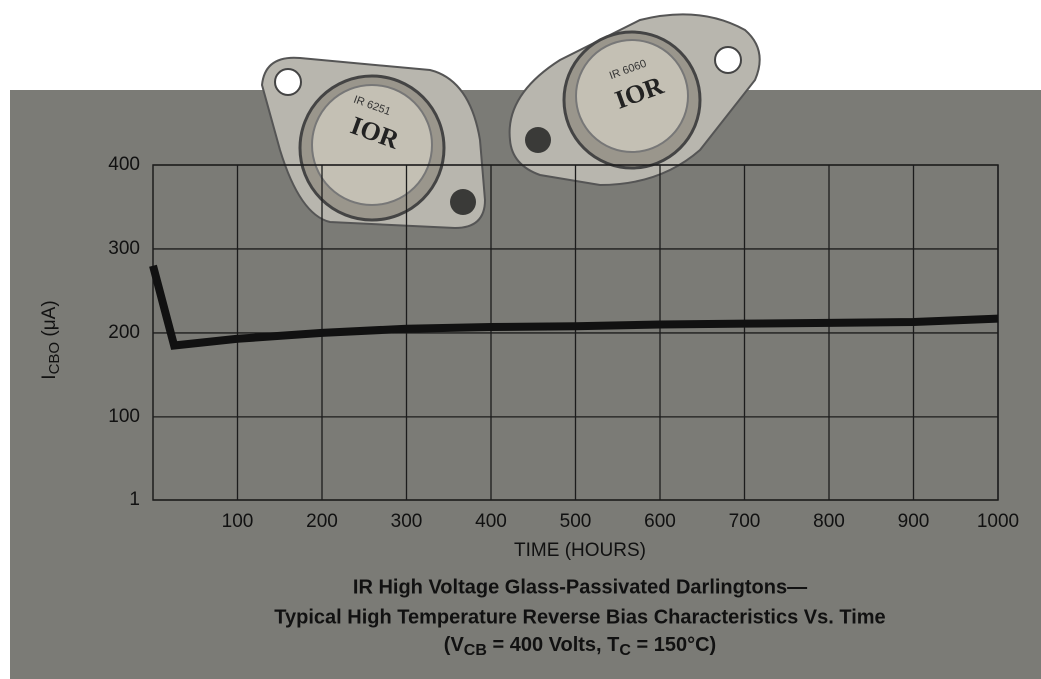  Describe the element at coordinates (914, 521) in the screenshot. I see `x-tick-label: 900` at that location.